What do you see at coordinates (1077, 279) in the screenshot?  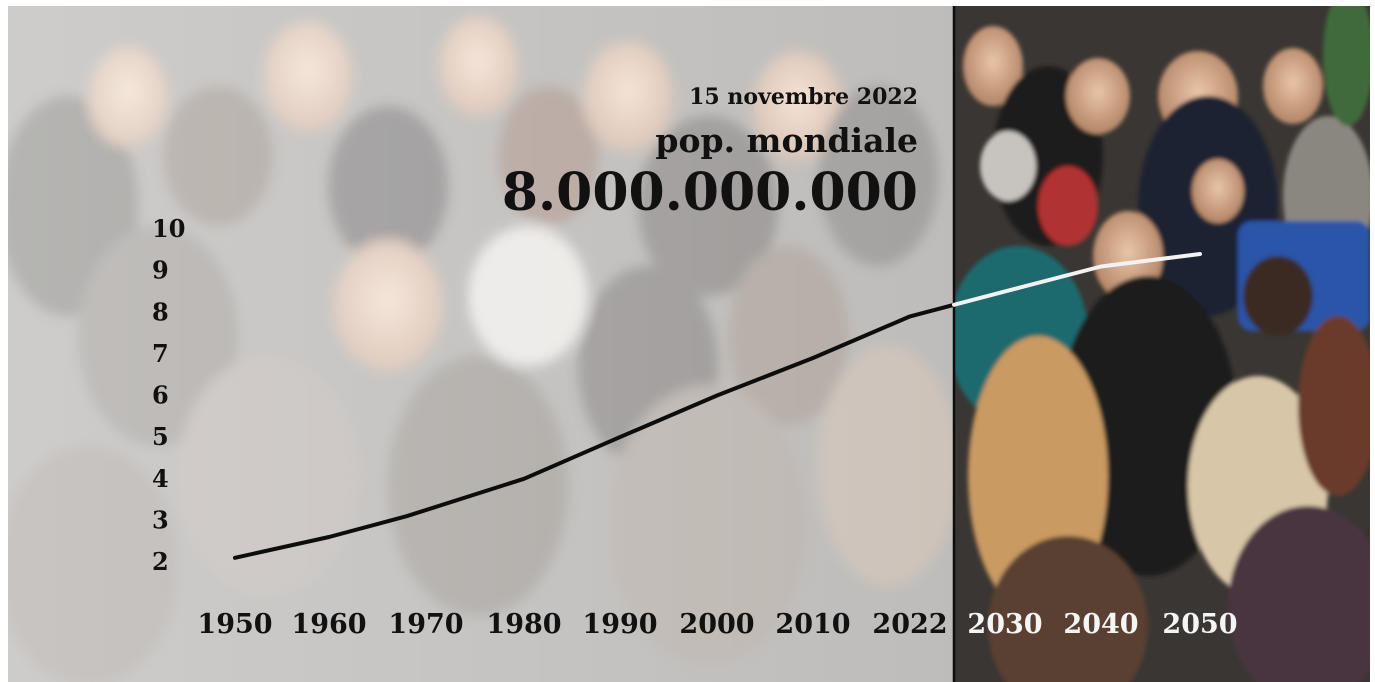 I see `series-line-projection` at bounding box center [1077, 279].